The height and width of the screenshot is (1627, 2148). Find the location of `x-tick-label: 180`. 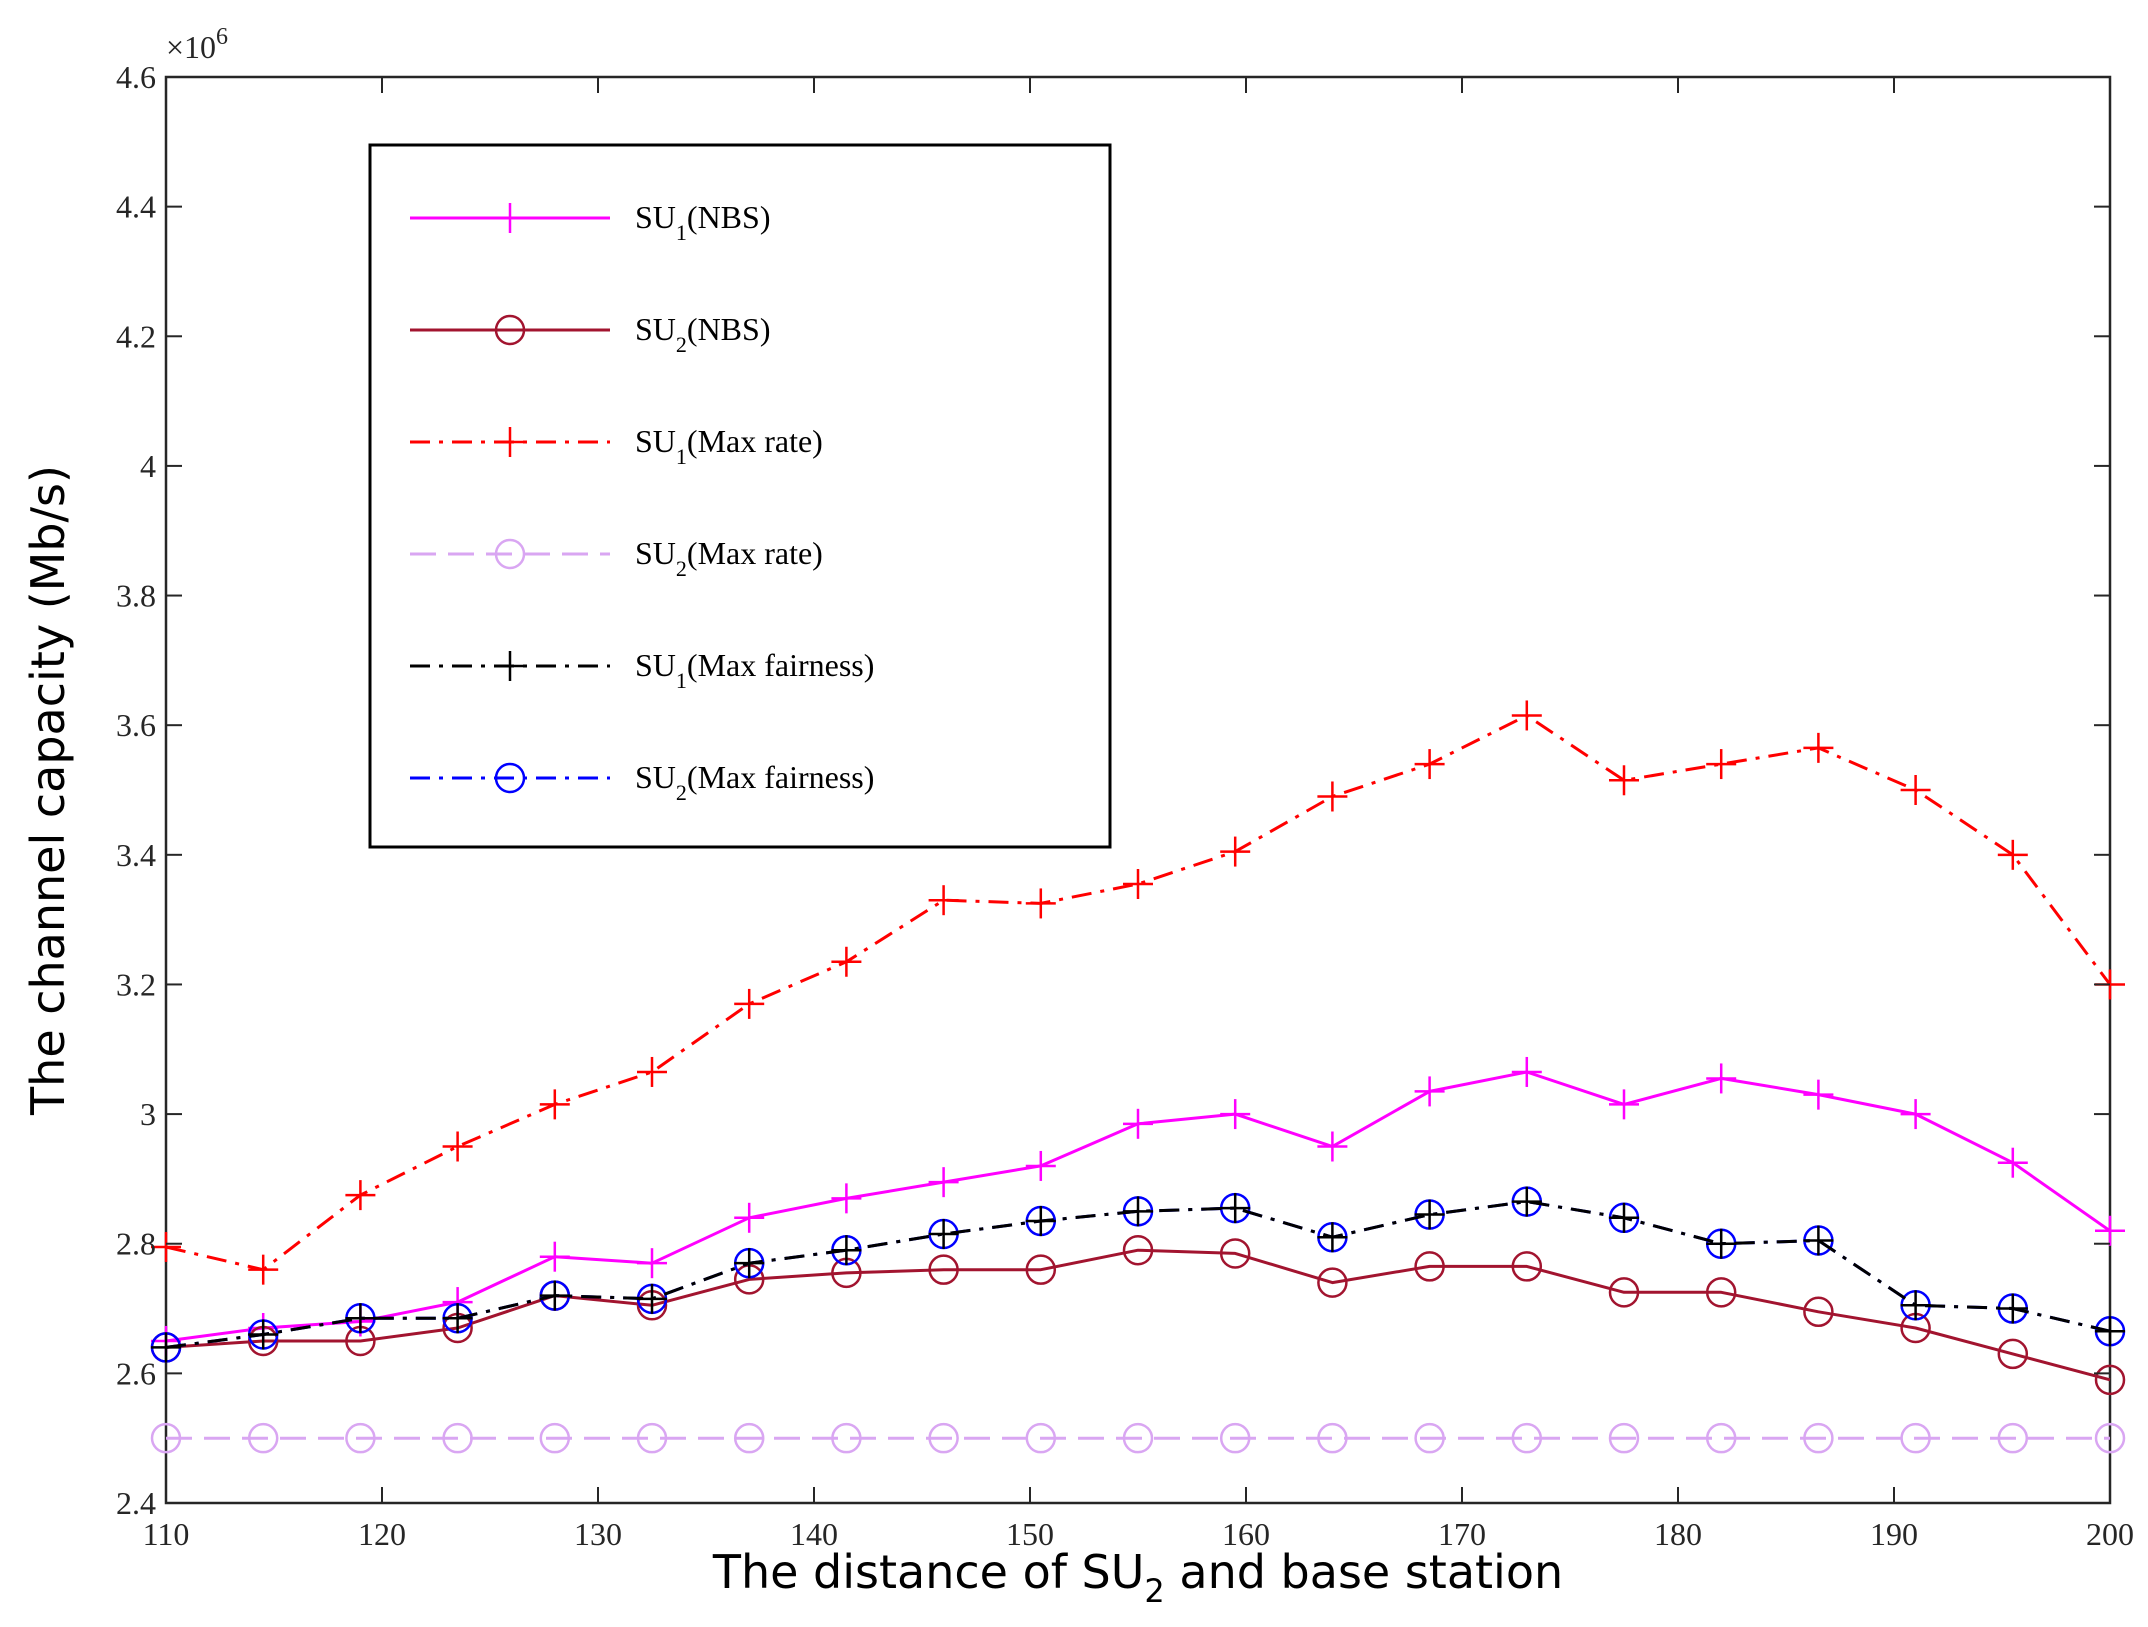

x-tick-label: 180 is located at coordinates (1678, 1534).